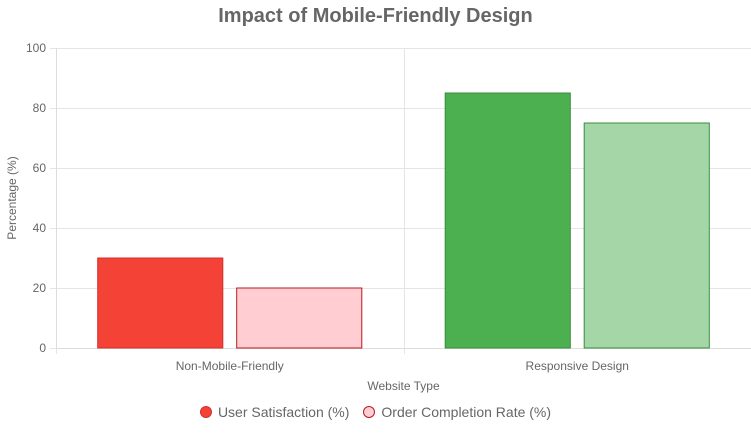  I want to click on y-tick-label: 80, so click(40, 108).